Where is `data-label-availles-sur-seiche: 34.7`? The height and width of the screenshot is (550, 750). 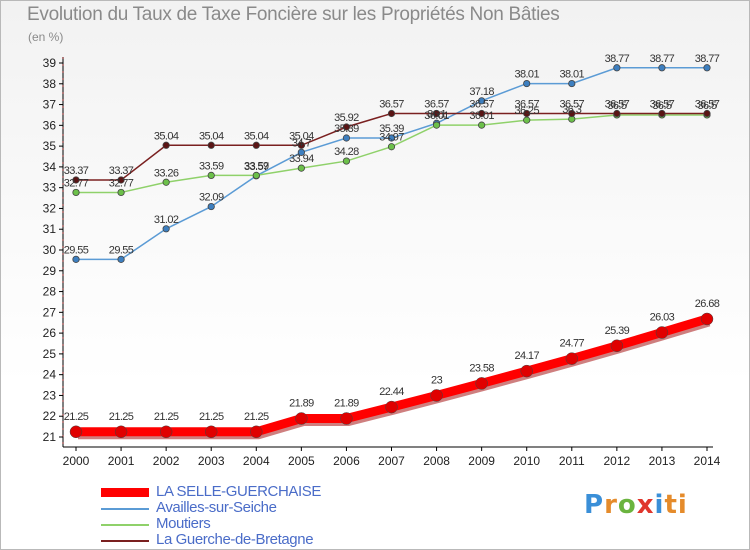
data-label-availles-sur-seiche: 34.7 is located at coordinates (301, 143).